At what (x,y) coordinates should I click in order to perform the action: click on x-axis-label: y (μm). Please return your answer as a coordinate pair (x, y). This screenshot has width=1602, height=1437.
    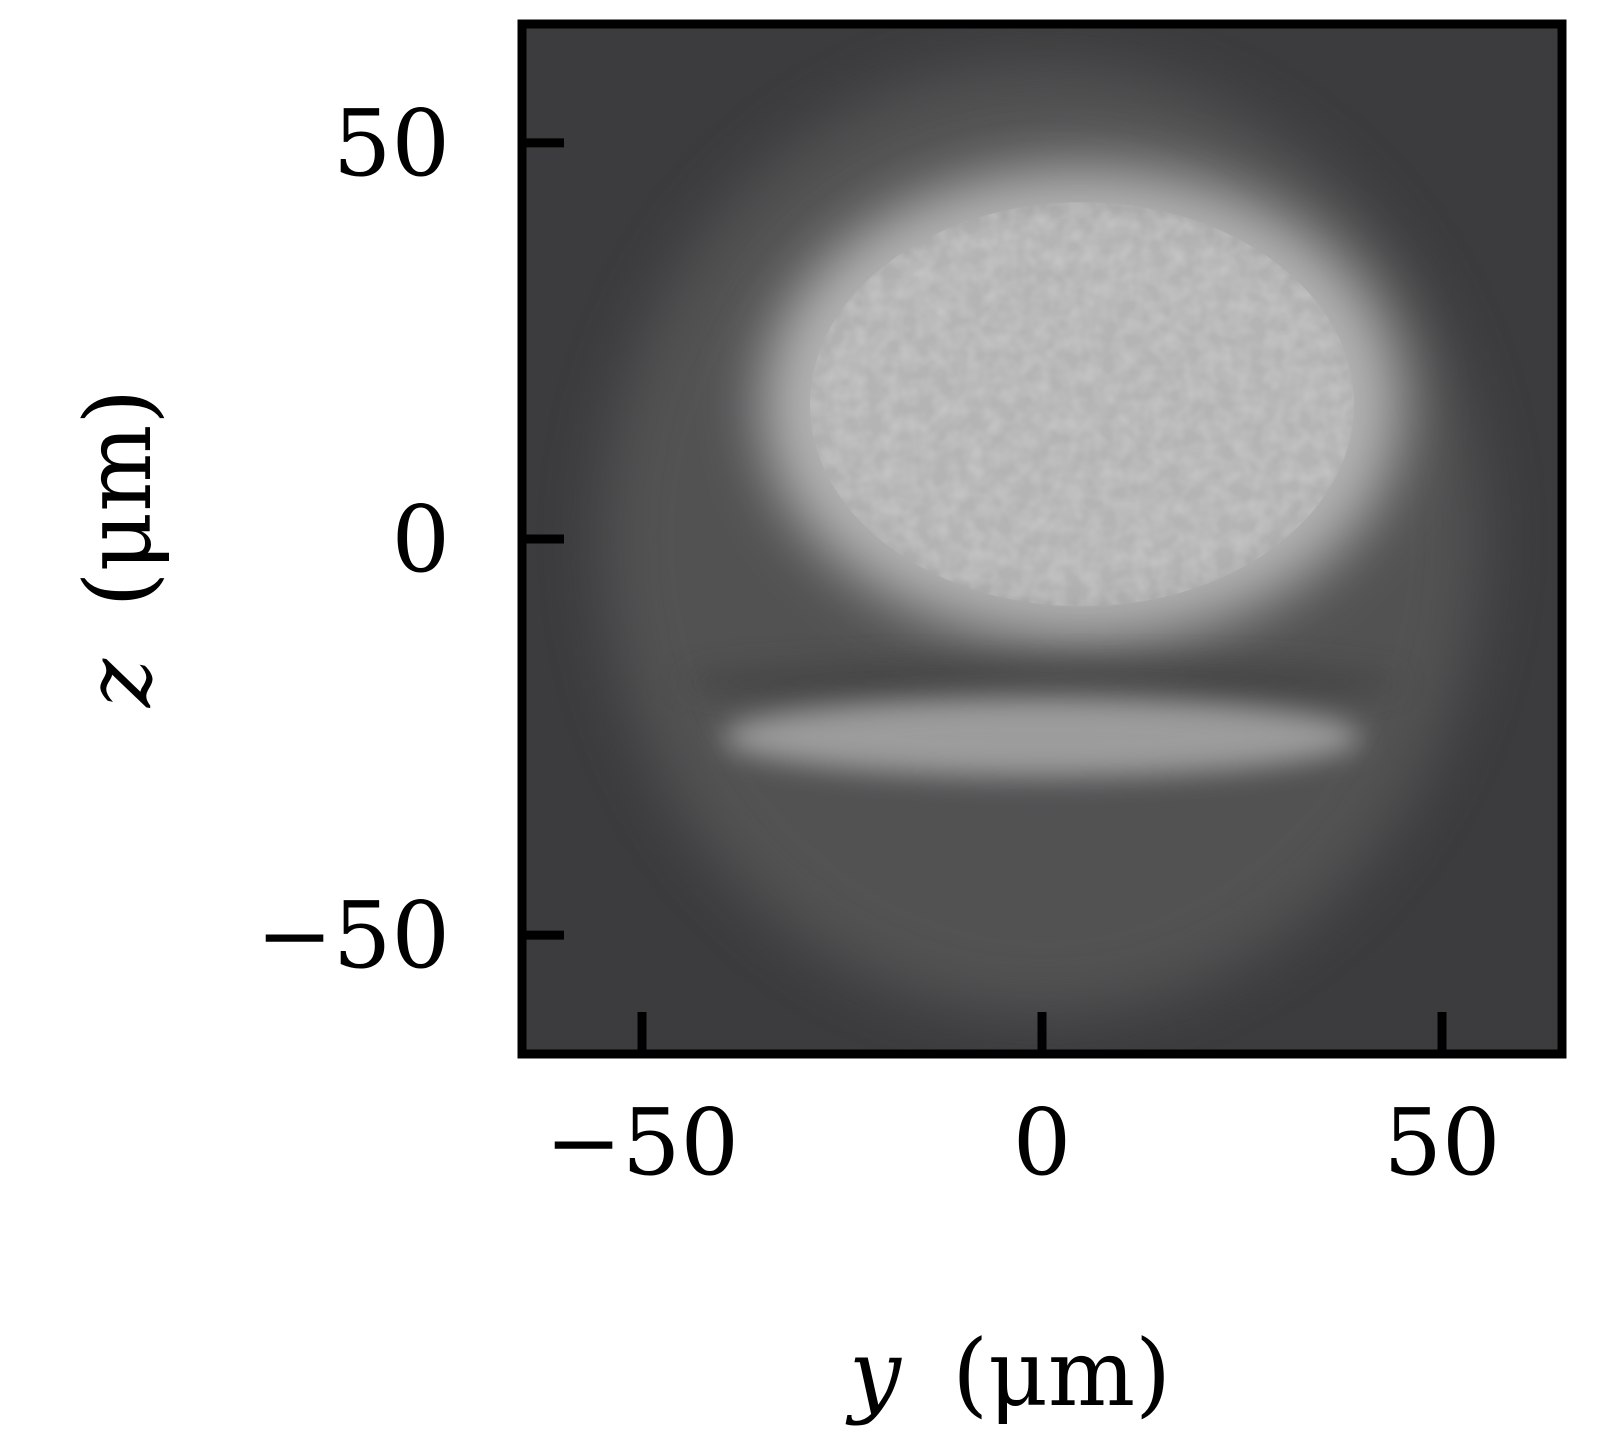
    Looking at the image, I should click on (1008, 1373).